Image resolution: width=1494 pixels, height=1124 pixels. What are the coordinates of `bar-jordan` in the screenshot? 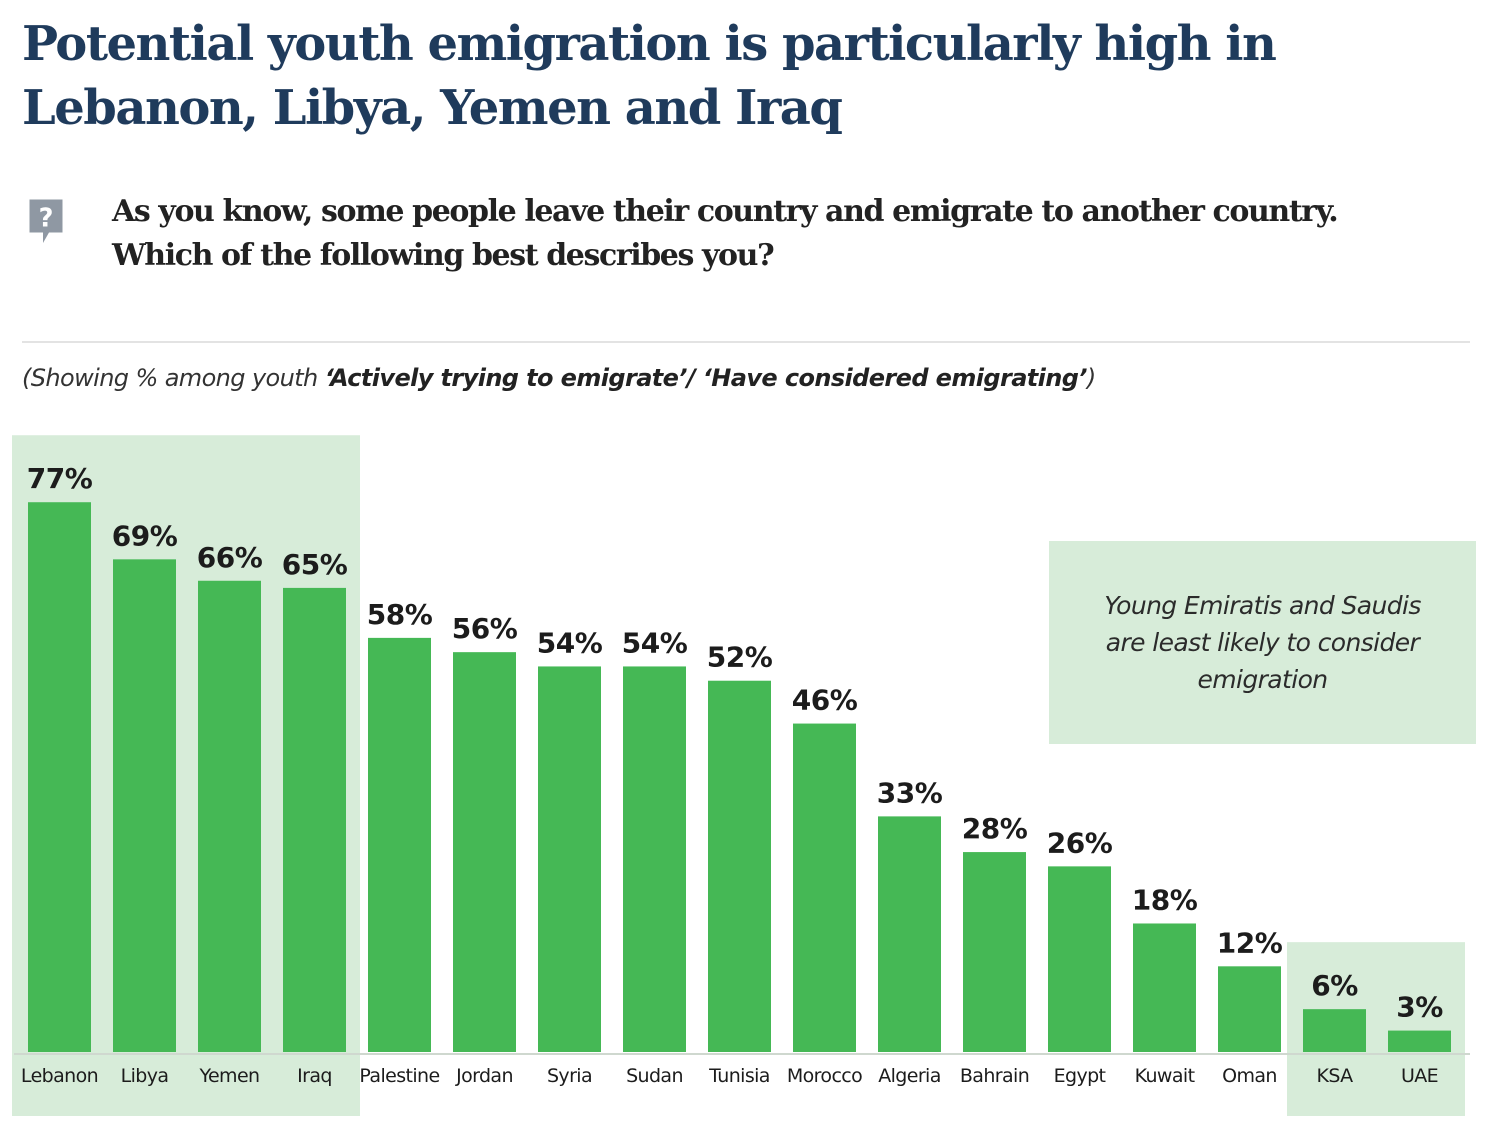 It's located at (484, 852).